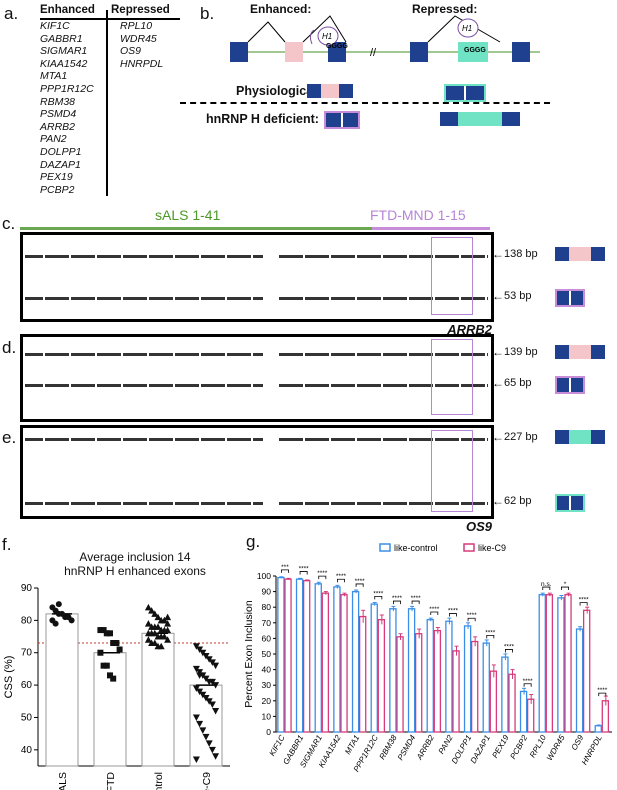 Image resolution: width=617 pixels, height=790 pixels. I want to click on panel-f-title-line2: hnRNP H enhanced exons, so click(135, 571).